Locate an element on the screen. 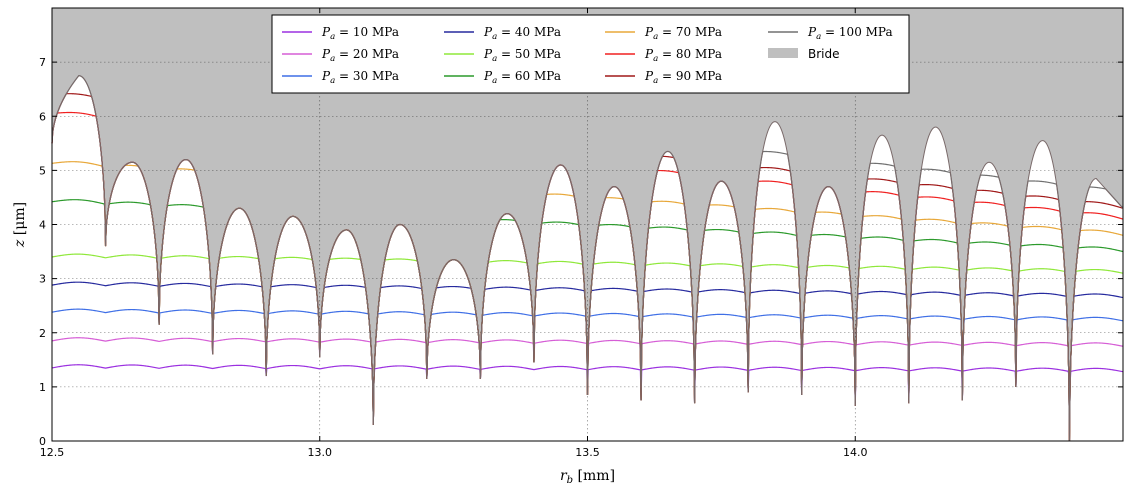 Image resolution: width=1125 pixels, height=487 pixels. legend-label: Bride is located at coordinates (824, 54).